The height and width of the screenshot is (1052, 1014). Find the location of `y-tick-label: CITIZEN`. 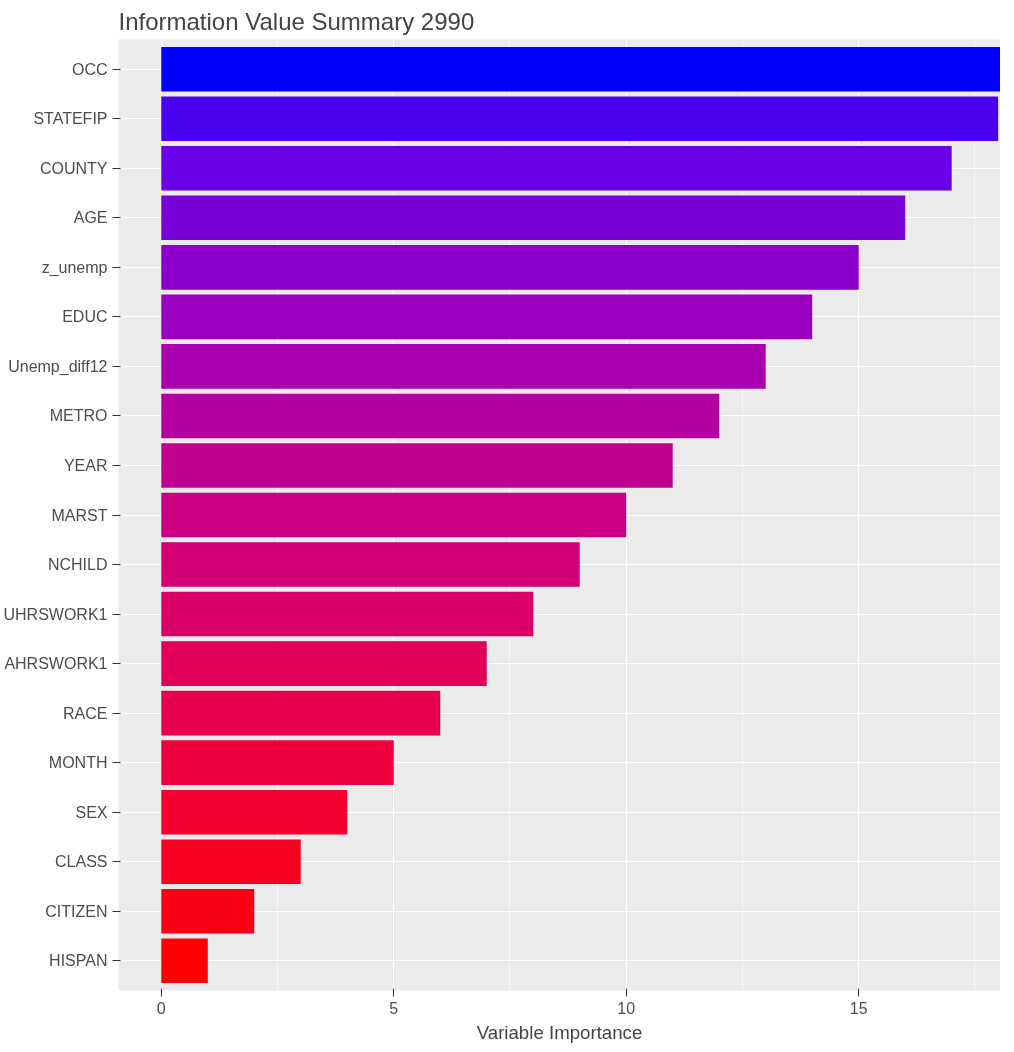

y-tick-label: CITIZEN is located at coordinates (76, 911).